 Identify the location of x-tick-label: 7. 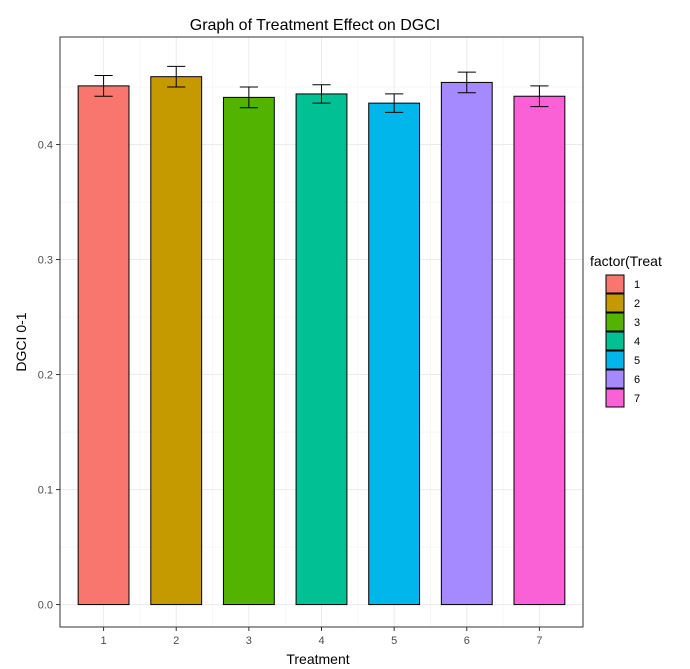
(539, 641).